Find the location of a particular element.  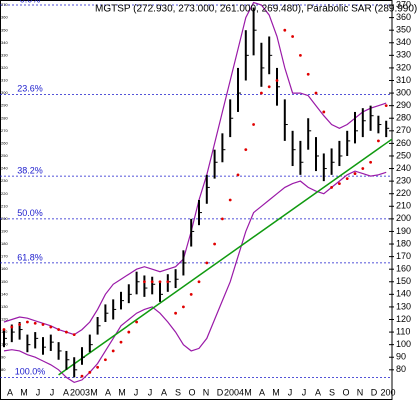

y-tick-label-left: 370 is located at coordinates (4, 4).